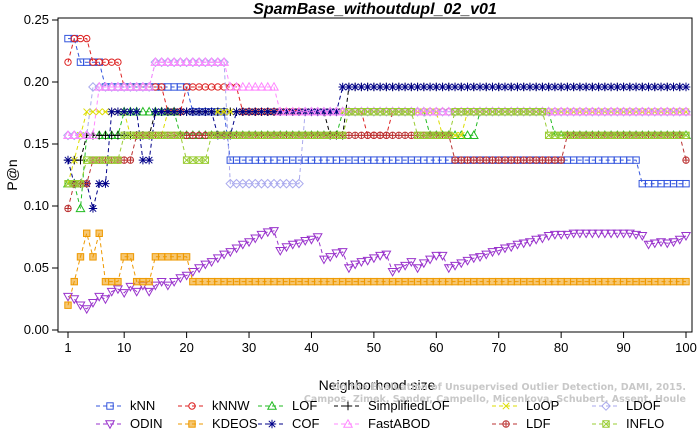 The height and width of the screenshot is (434, 699). What do you see at coordinates (498, 347) in the screenshot?
I see `x-tick-label: 70` at bounding box center [498, 347].